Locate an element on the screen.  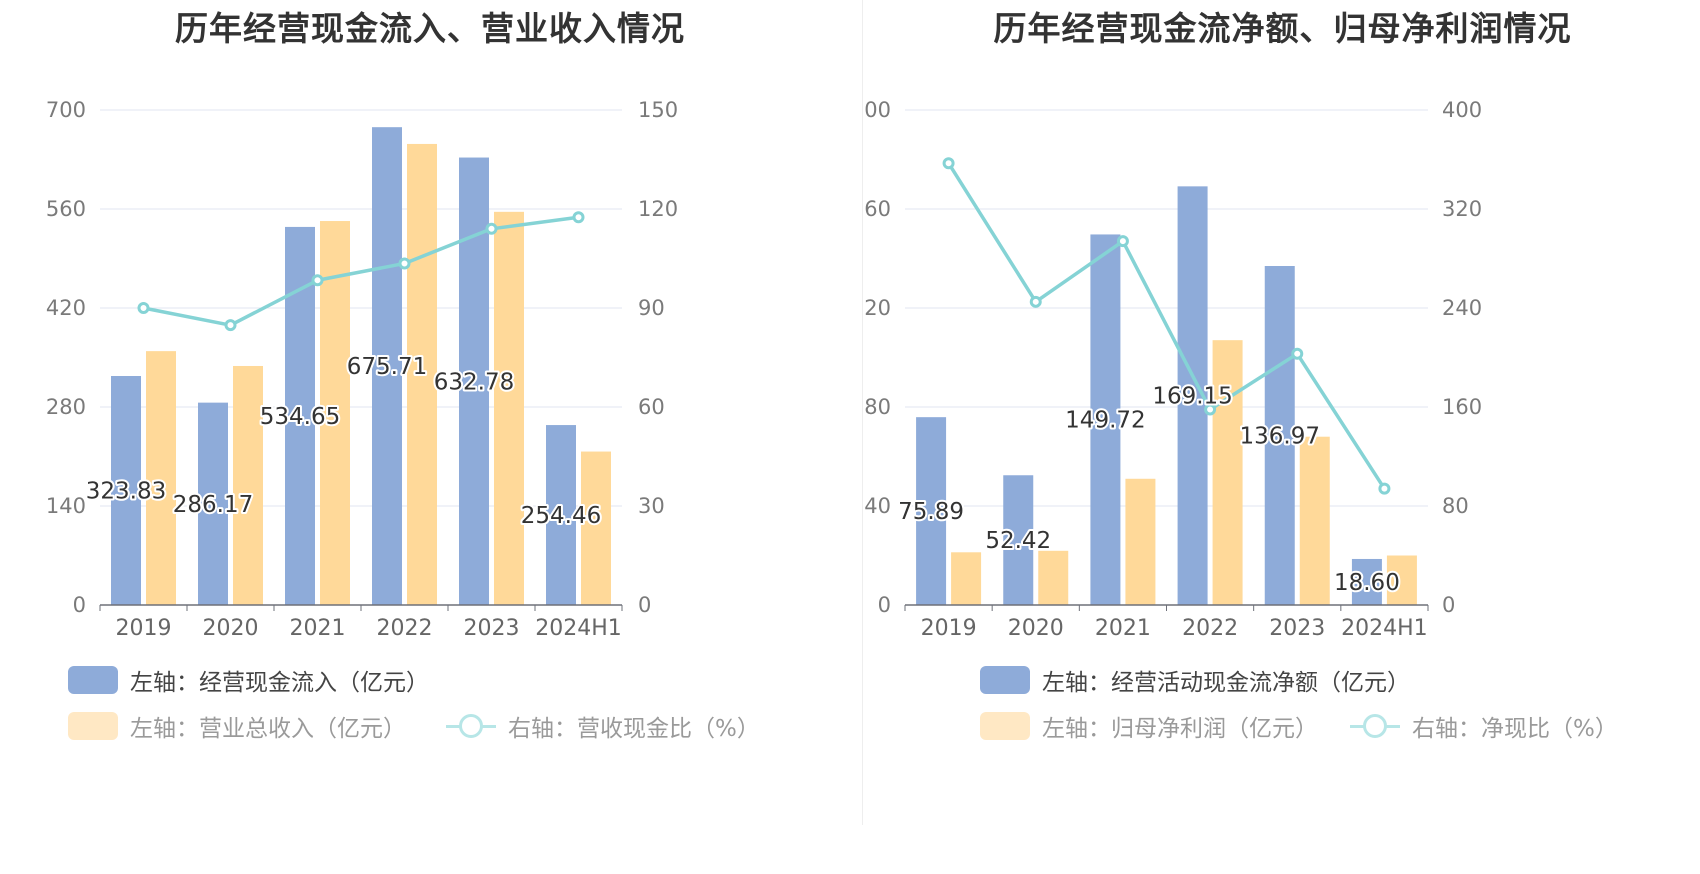
data-label-2022: 675.71 is located at coordinates (387, 367).